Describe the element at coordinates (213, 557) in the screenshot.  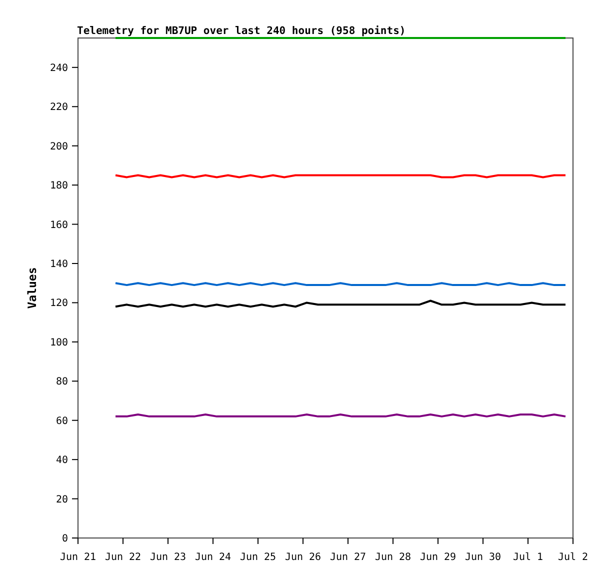
I see `x-tick-label: Jun 24` at that location.